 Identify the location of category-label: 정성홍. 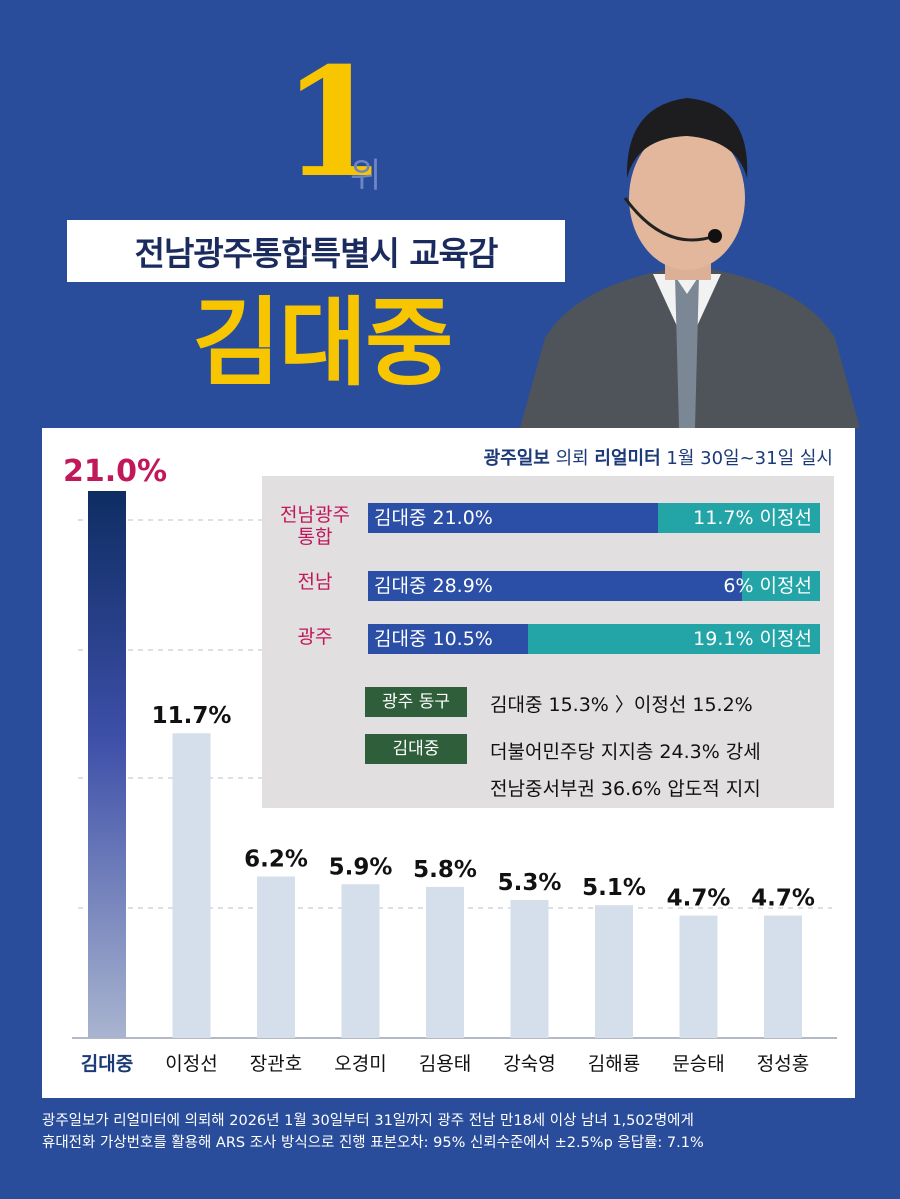
(783, 1064).